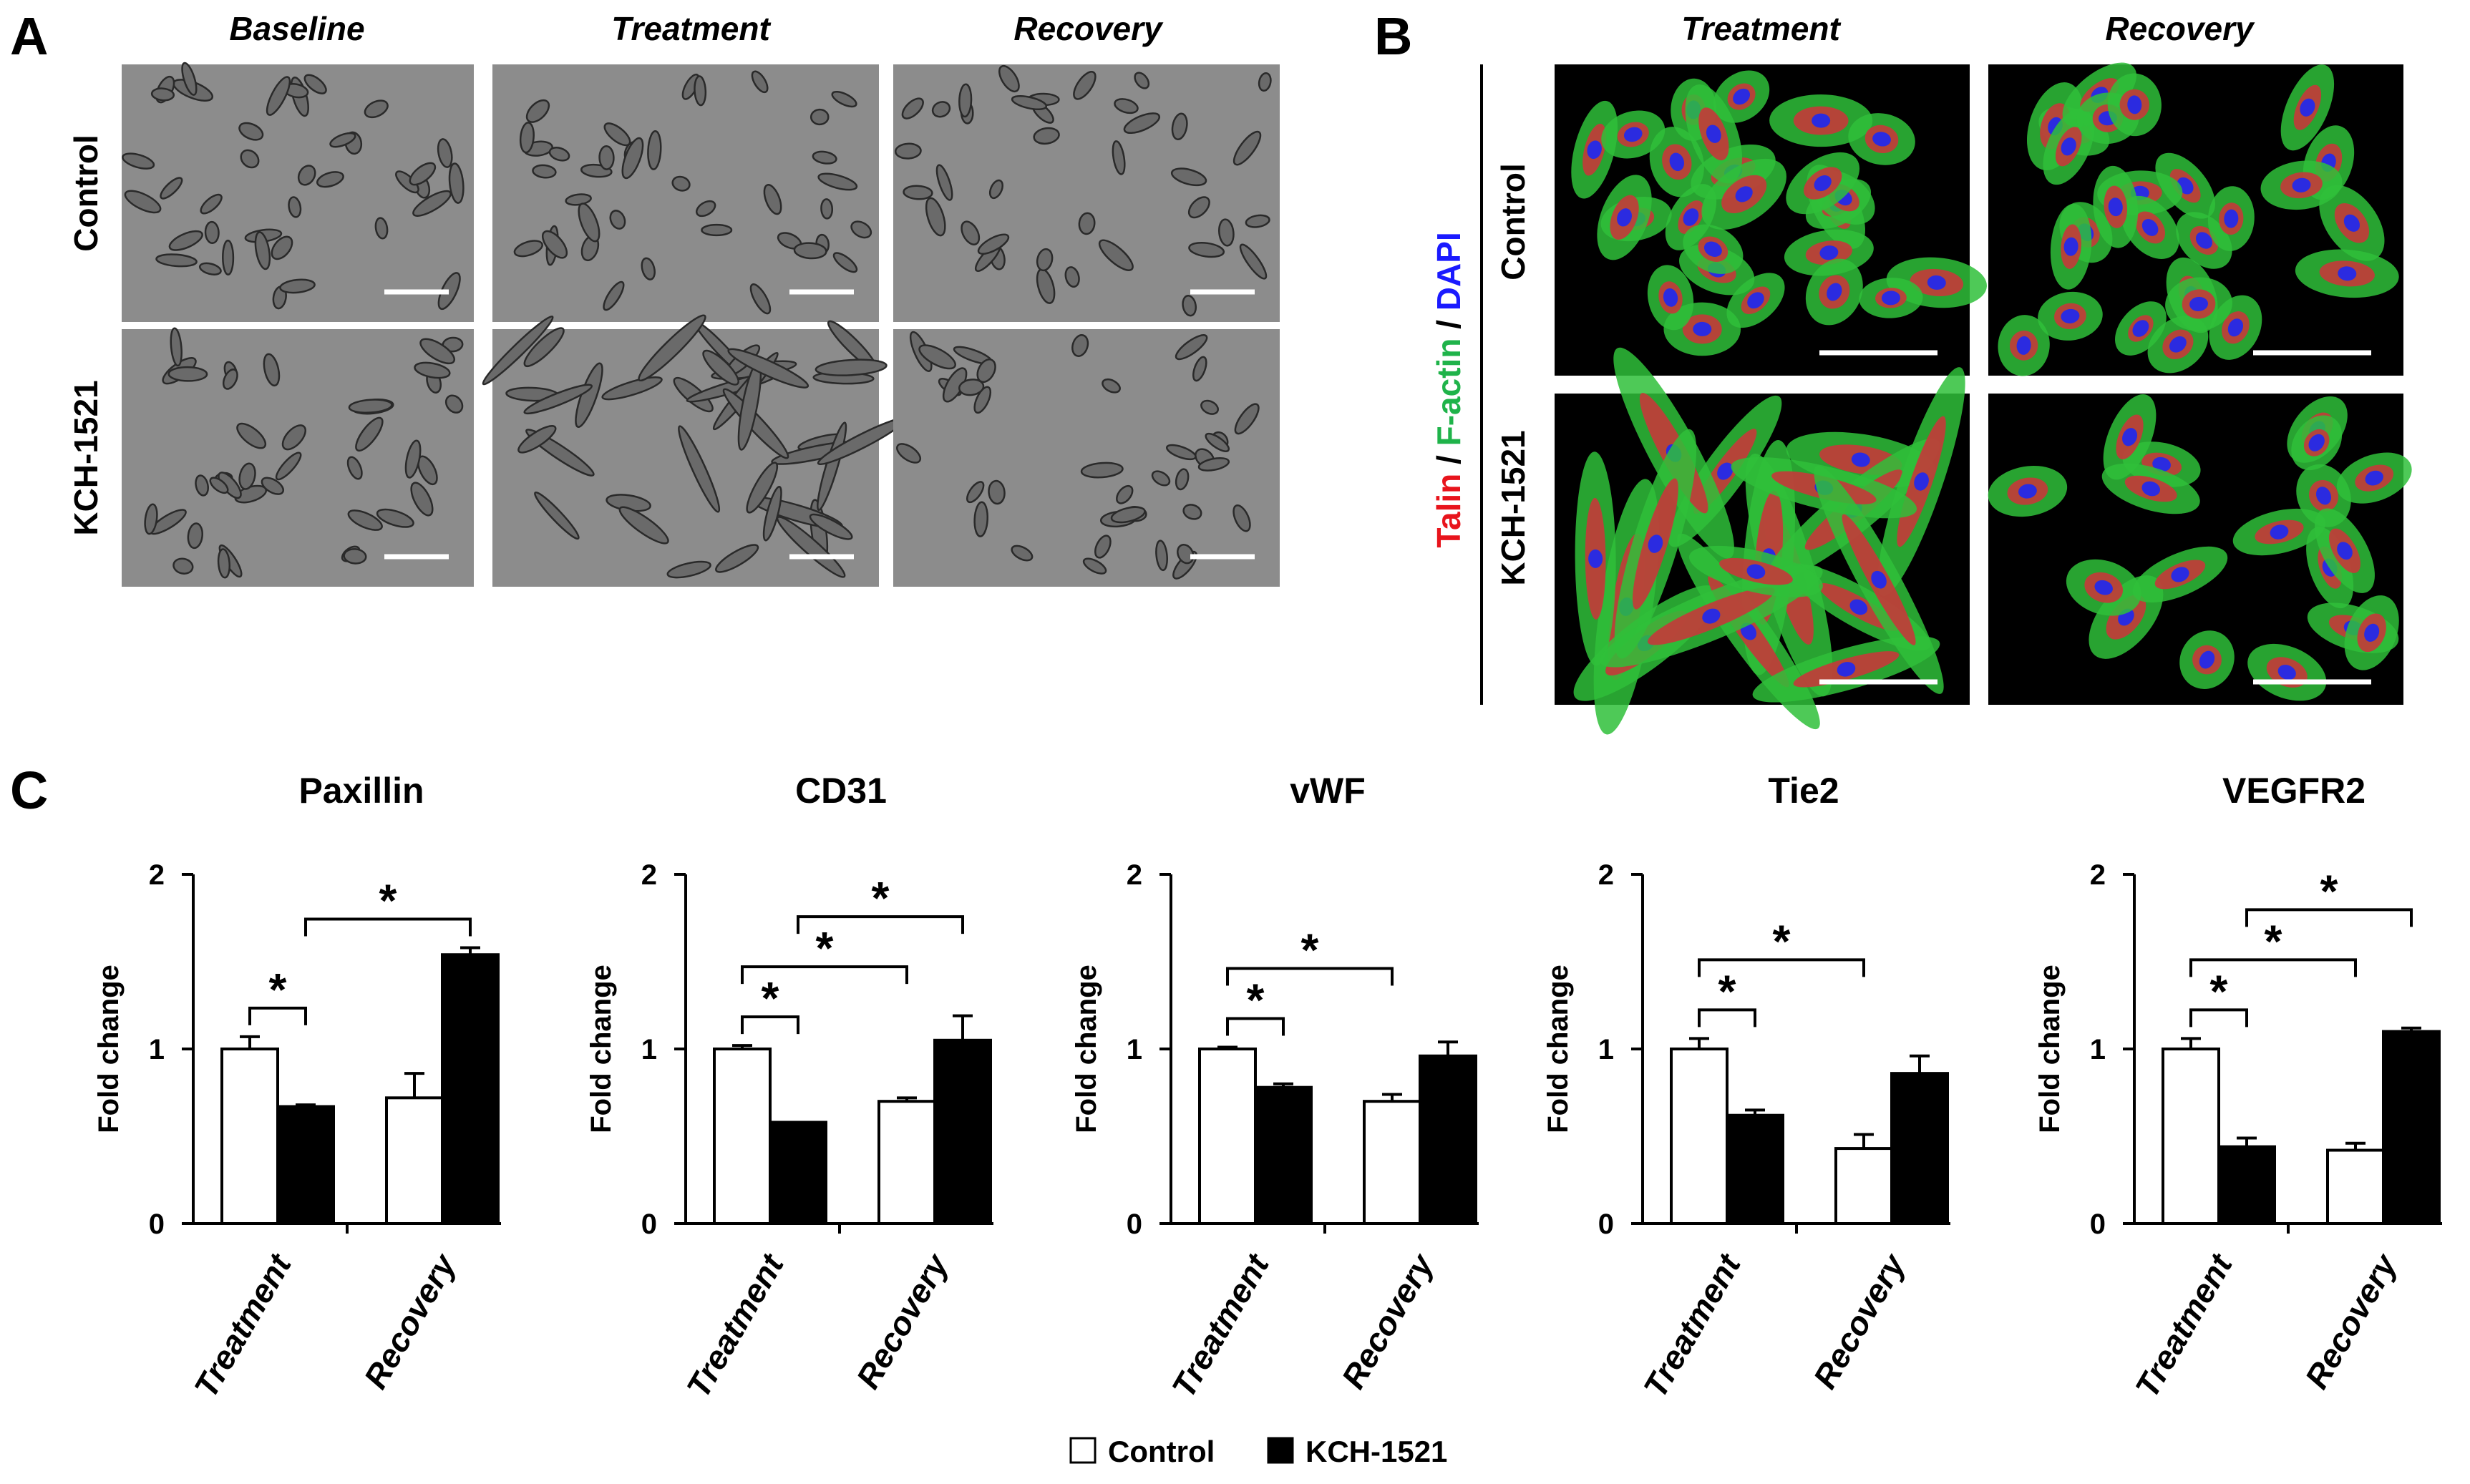 Image resolution: width=2470 pixels, height=1484 pixels. Describe the element at coordinates (903, 1320) in the screenshot. I see `category-label: Recovery` at that location.